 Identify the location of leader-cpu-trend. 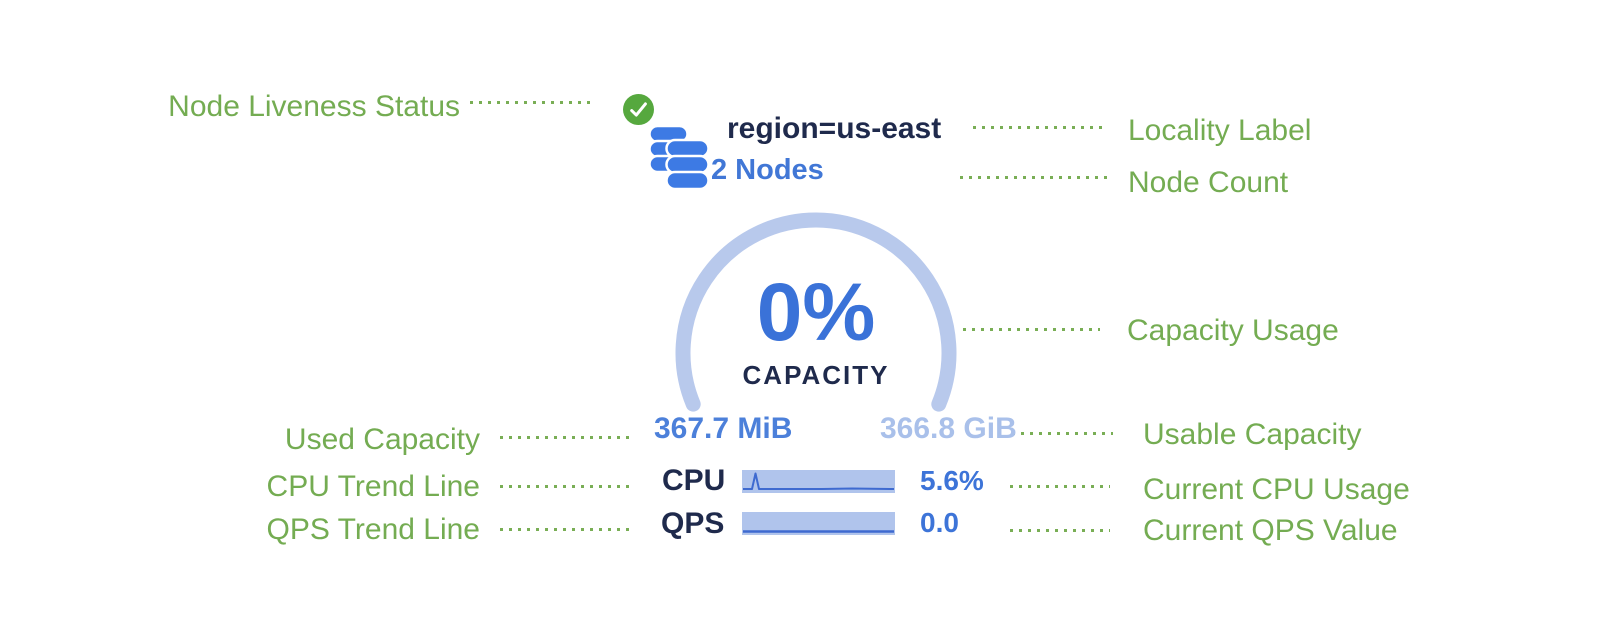
(567, 486).